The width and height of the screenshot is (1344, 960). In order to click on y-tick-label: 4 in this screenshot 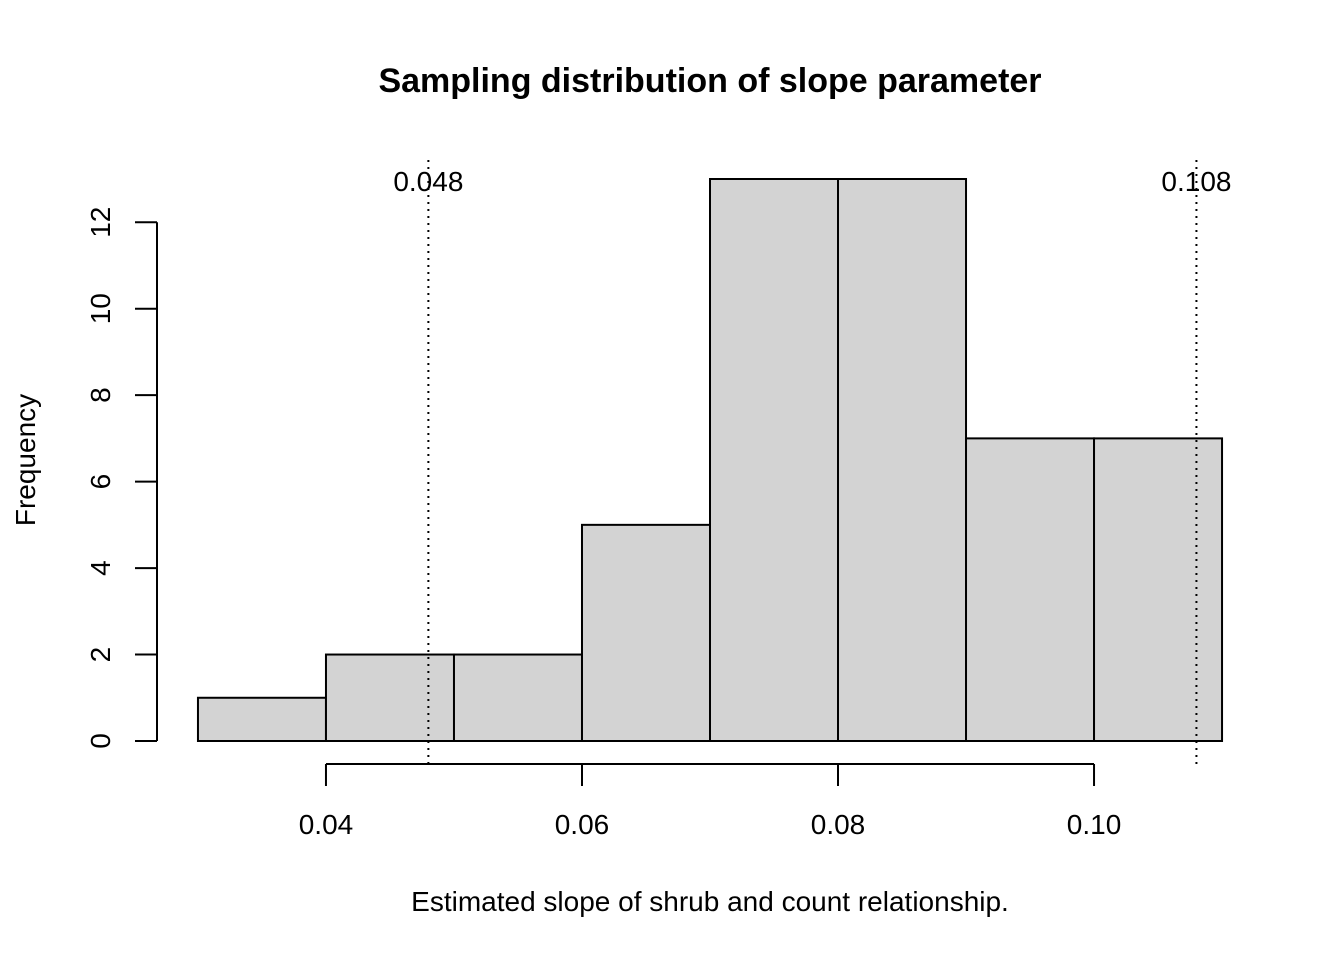, I will do `click(100, 568)`.